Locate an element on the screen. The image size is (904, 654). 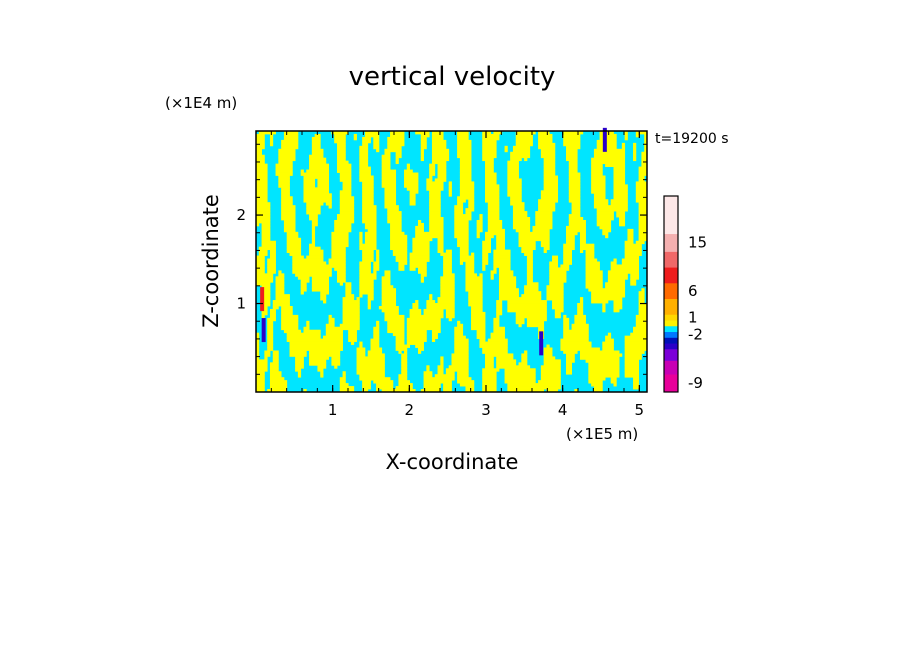
colorbar: -9 -21 6 15 is located at coordinates (685, 294).